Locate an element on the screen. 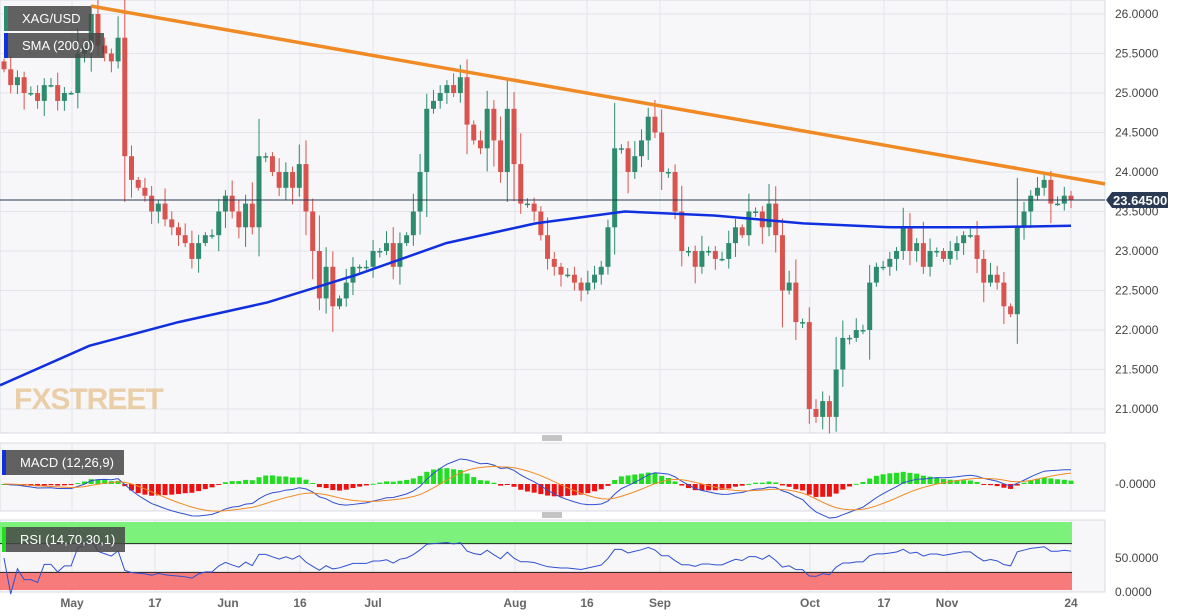  y-tick-label: 22.0000 is located at coordinates (1137, 330).